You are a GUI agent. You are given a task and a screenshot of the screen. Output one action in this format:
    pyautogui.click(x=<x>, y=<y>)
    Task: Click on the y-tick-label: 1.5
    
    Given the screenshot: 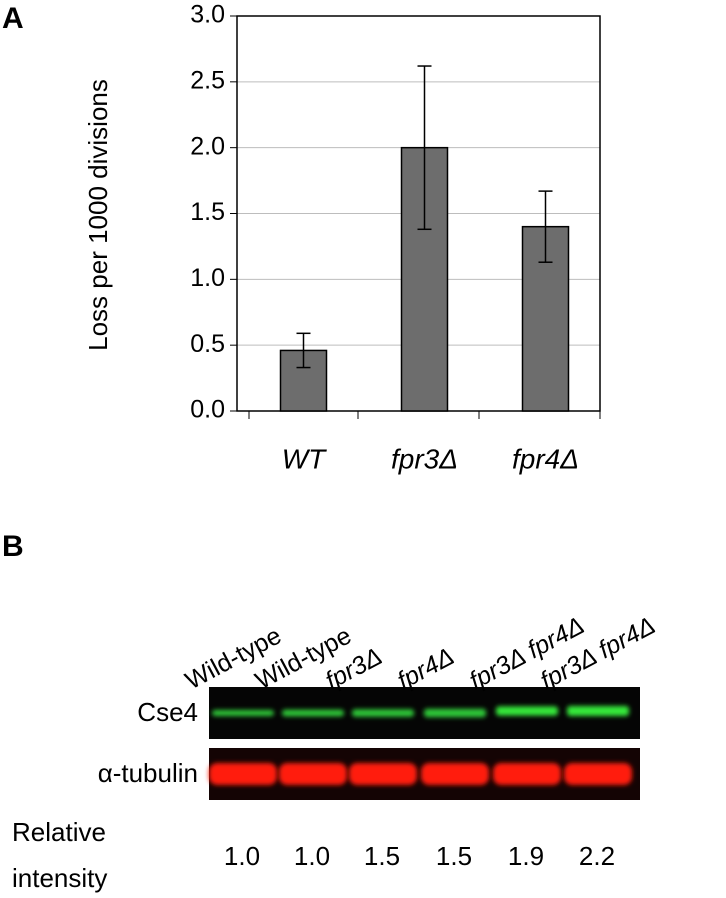 What is the action you would take?
    pyautogui.click(x=207, y=212)
    